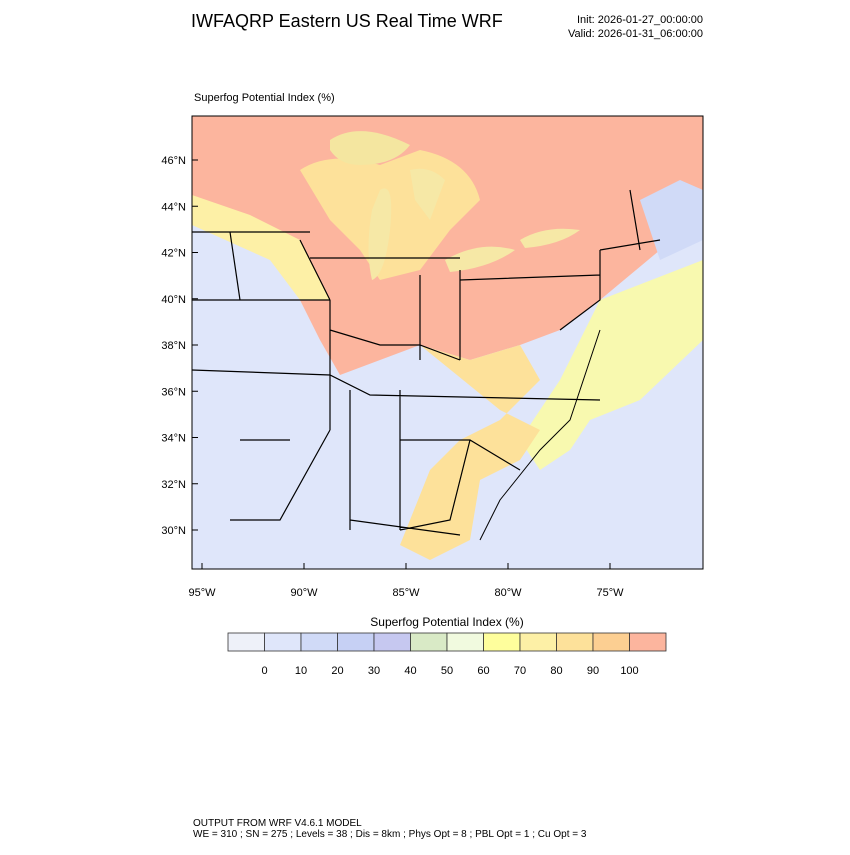  What do you see at coordinates (374, 671) in the screenshot?
I see `colorbar-tick-label: 30` at bounding box center [374, 671].